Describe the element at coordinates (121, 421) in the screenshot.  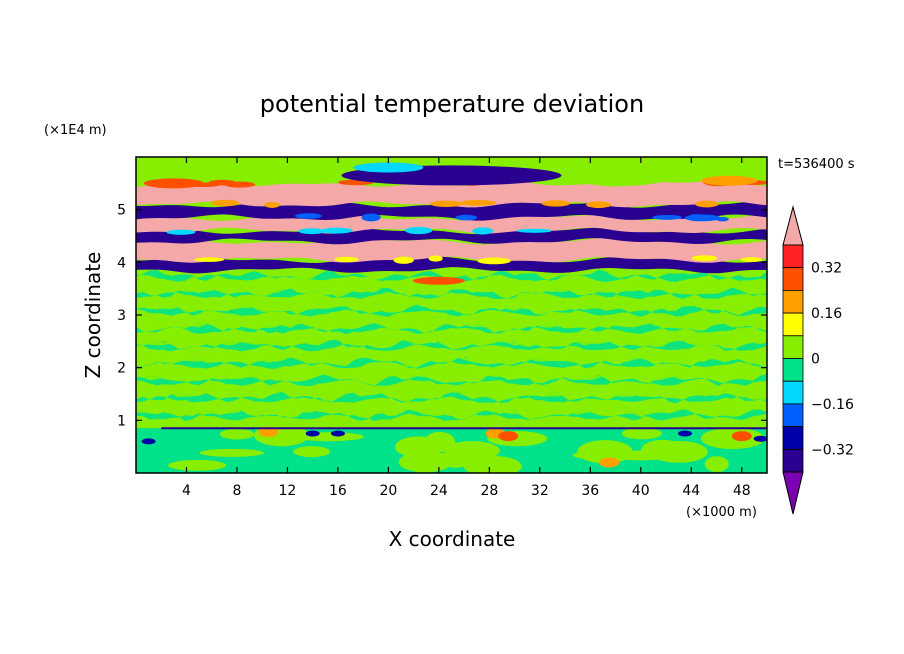
I see `y-tick-label: 1` at that location.